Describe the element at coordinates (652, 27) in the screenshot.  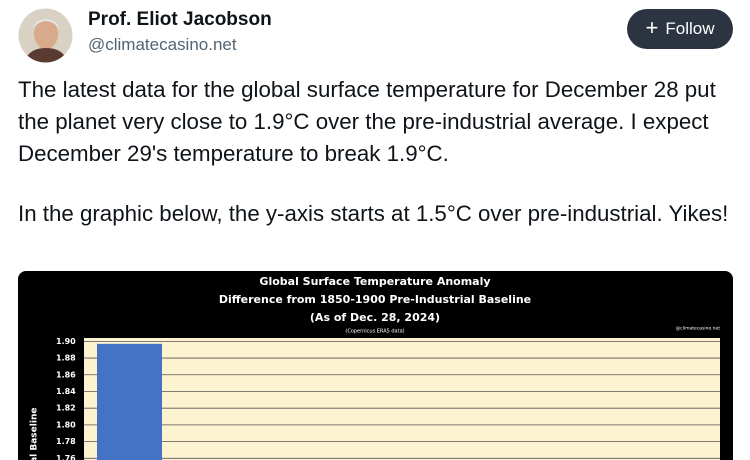
I see `plus-icon: +` at that location.